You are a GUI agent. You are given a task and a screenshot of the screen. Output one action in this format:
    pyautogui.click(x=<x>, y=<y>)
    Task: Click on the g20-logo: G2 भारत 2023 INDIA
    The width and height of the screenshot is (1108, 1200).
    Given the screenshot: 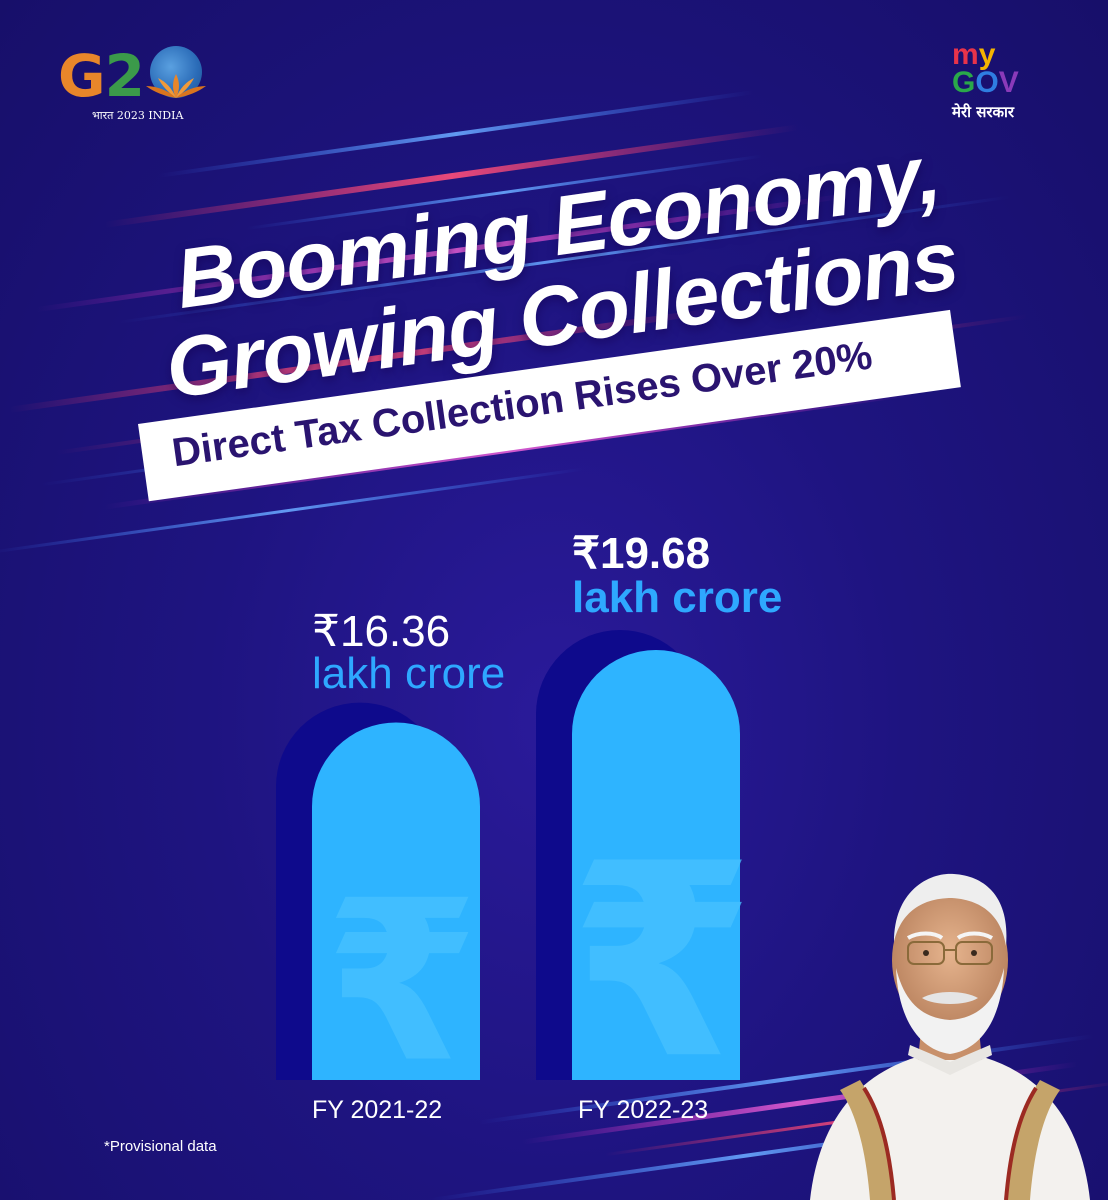 What is the action you would take?
    pyautogui.click(x=138, y=81)
    